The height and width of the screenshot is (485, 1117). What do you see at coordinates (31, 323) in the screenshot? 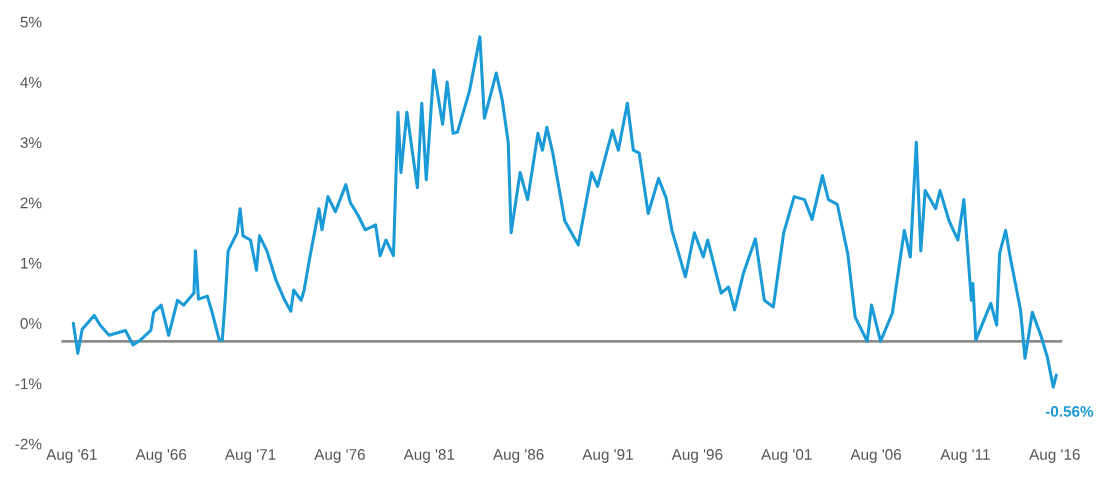
I see `y-tick-label: 0%` at bounding box center [31, 323].